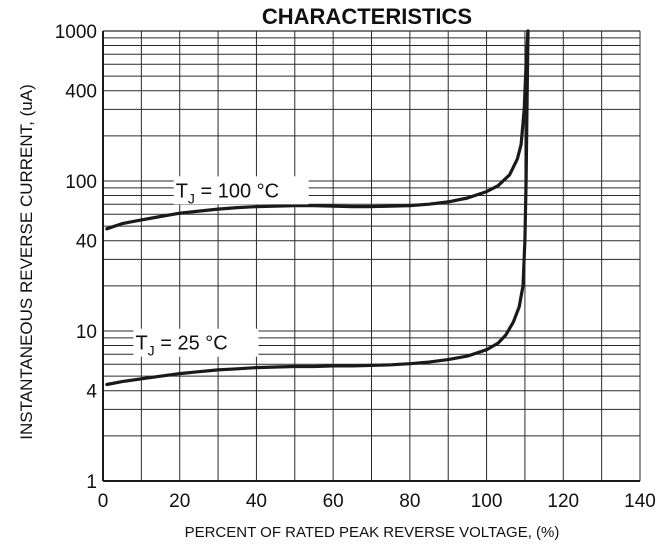 This screenshot has height=548, width=669. I want to click on x-tick-label: 140, so click(640, 501).